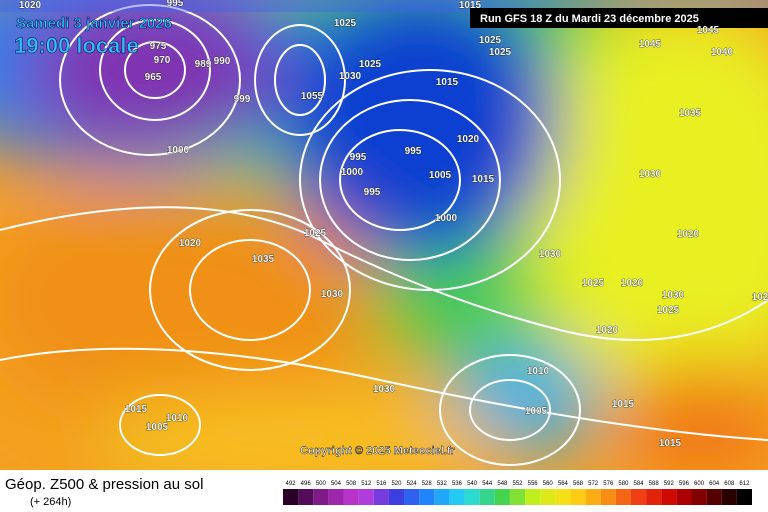  I want to click on legend-label: 548, so click(502, 484).